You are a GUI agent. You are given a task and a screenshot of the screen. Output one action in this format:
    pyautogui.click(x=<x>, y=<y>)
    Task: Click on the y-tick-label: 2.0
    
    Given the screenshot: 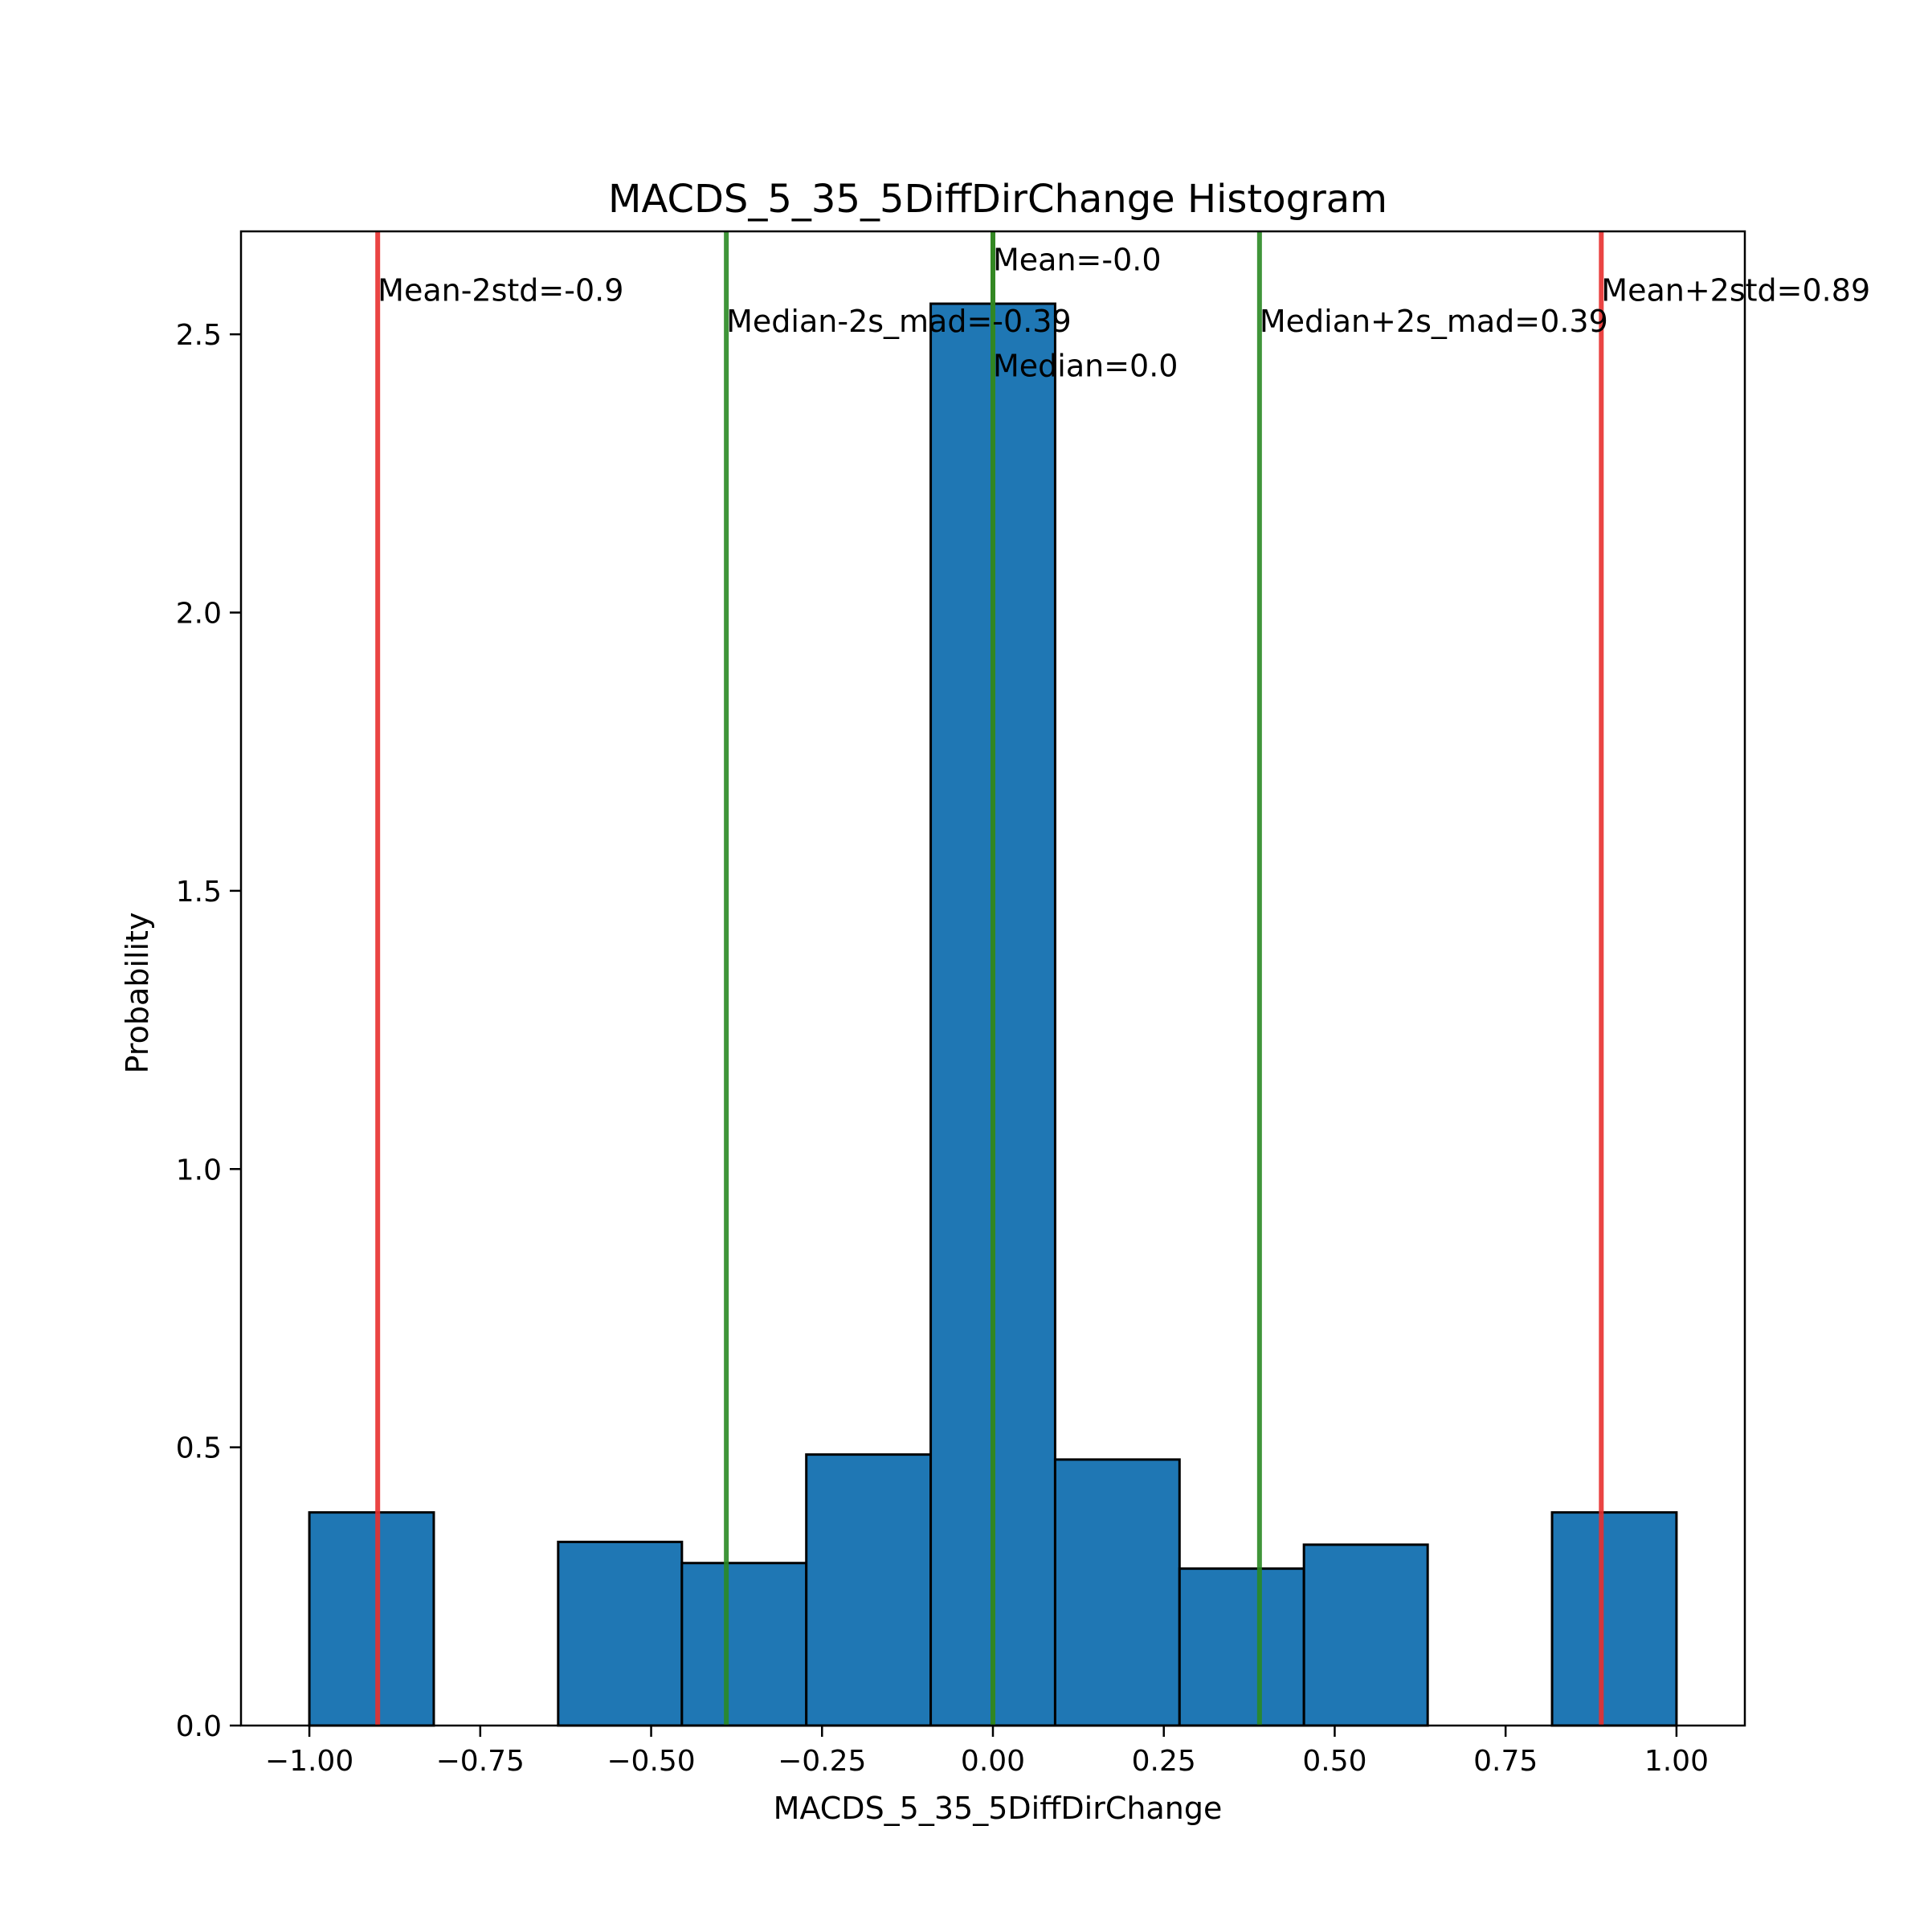 What is the action you would take?
    pyautogui.click(x=199, y=614)
    